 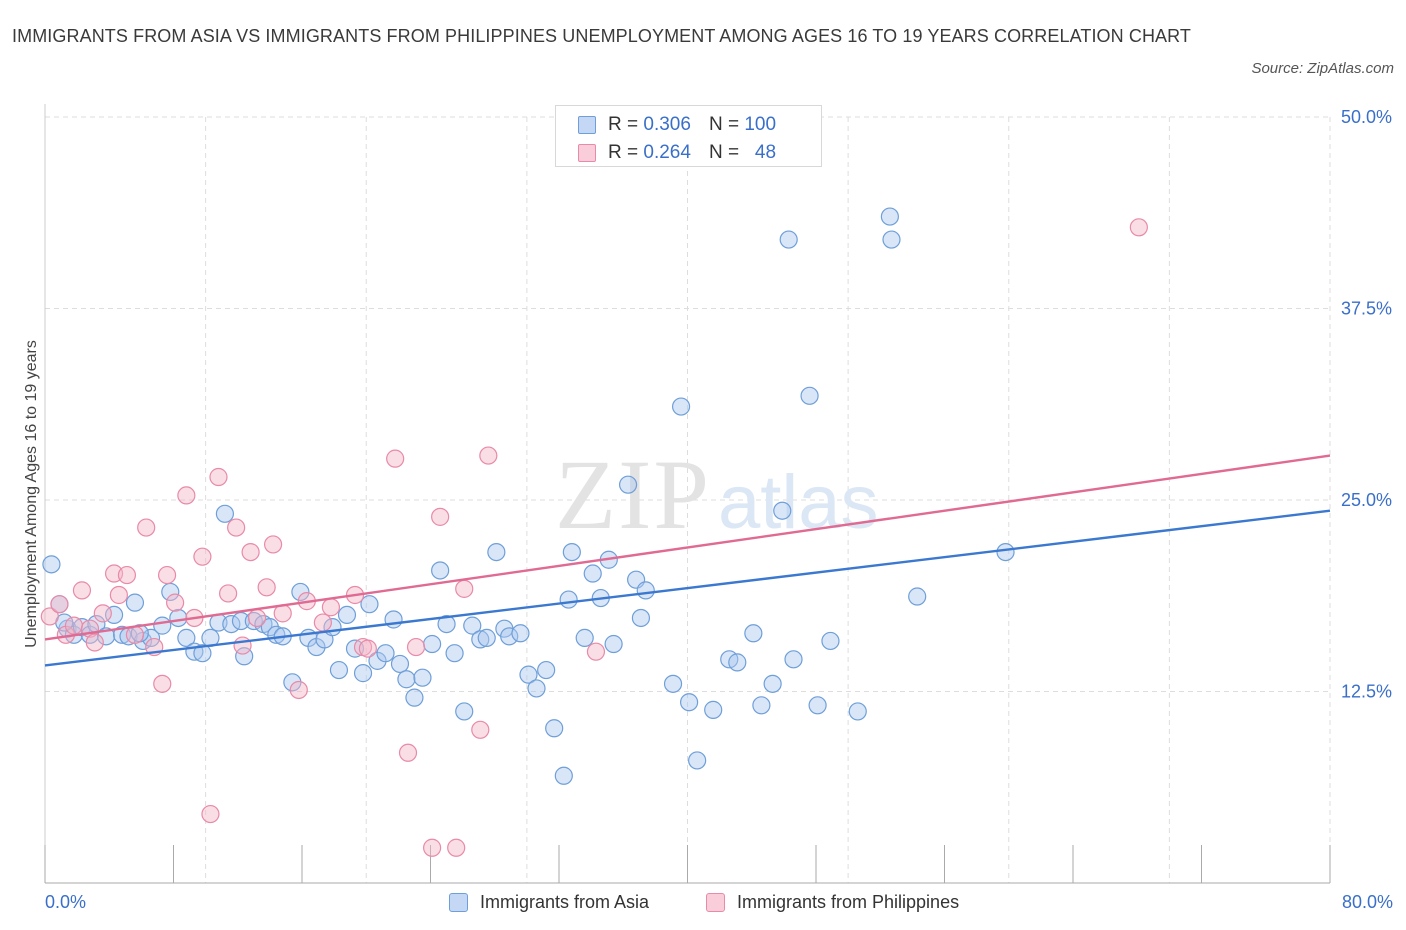 I want to click on asia-legend-swatch, so click(x=458, y=902).